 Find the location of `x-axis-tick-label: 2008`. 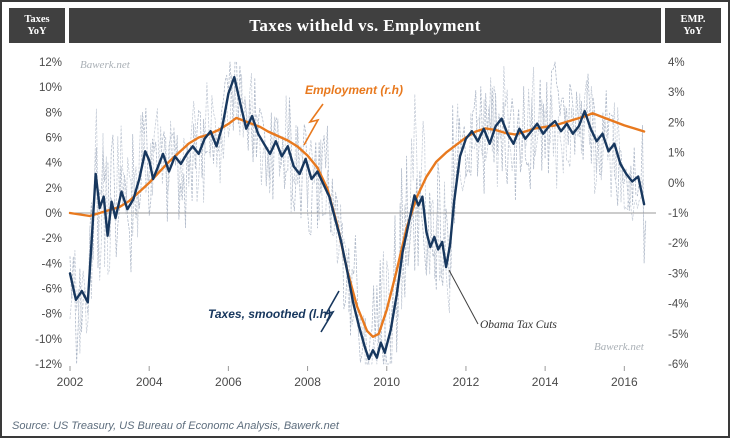

x-axis-tick-label: 2008 is located at coordinates (307, 382).